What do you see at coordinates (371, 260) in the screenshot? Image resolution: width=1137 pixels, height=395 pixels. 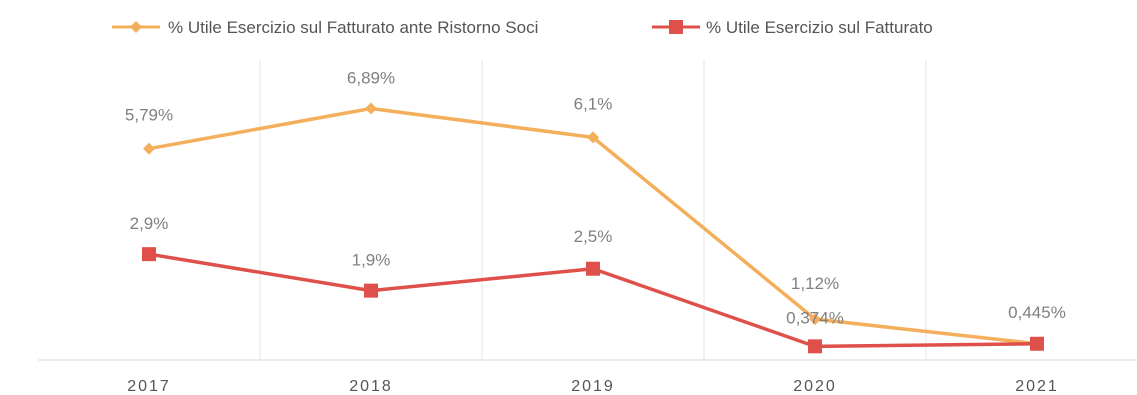 I see `data-label: 1,9%` at bounding box center [371, 260].